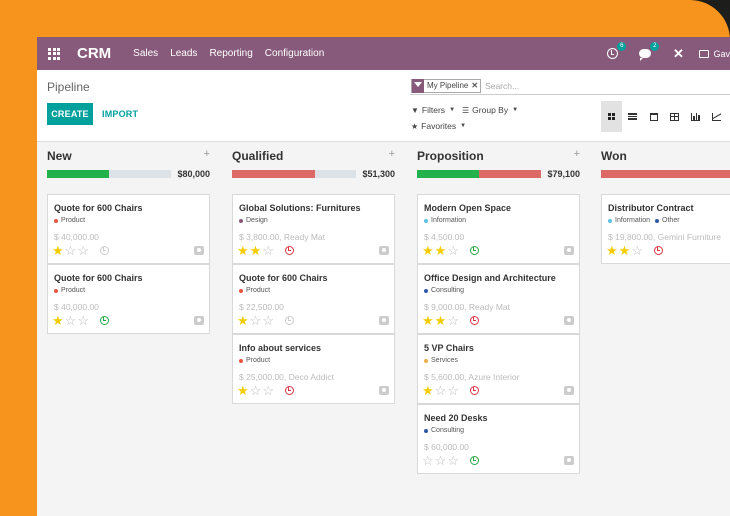 This screenshot has height=516, width=730. What do you see at coordinates (616, 51) in the screenshot?
I see `activity-button: 6` at bounding box center [616, 51].